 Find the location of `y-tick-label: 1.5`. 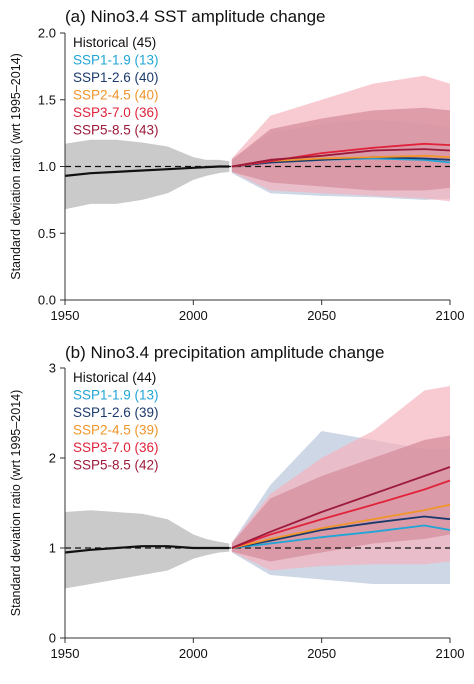

y-tick-label: 1.5 is located at coordinates (47, 99).